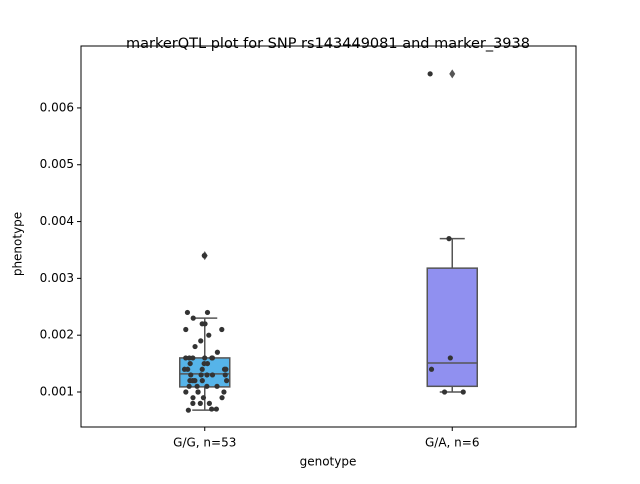  What do you see at coordinates (57, 164) in the screenshot?
I see `y-tick-label: 0.005` at bounding box center [57, 164].